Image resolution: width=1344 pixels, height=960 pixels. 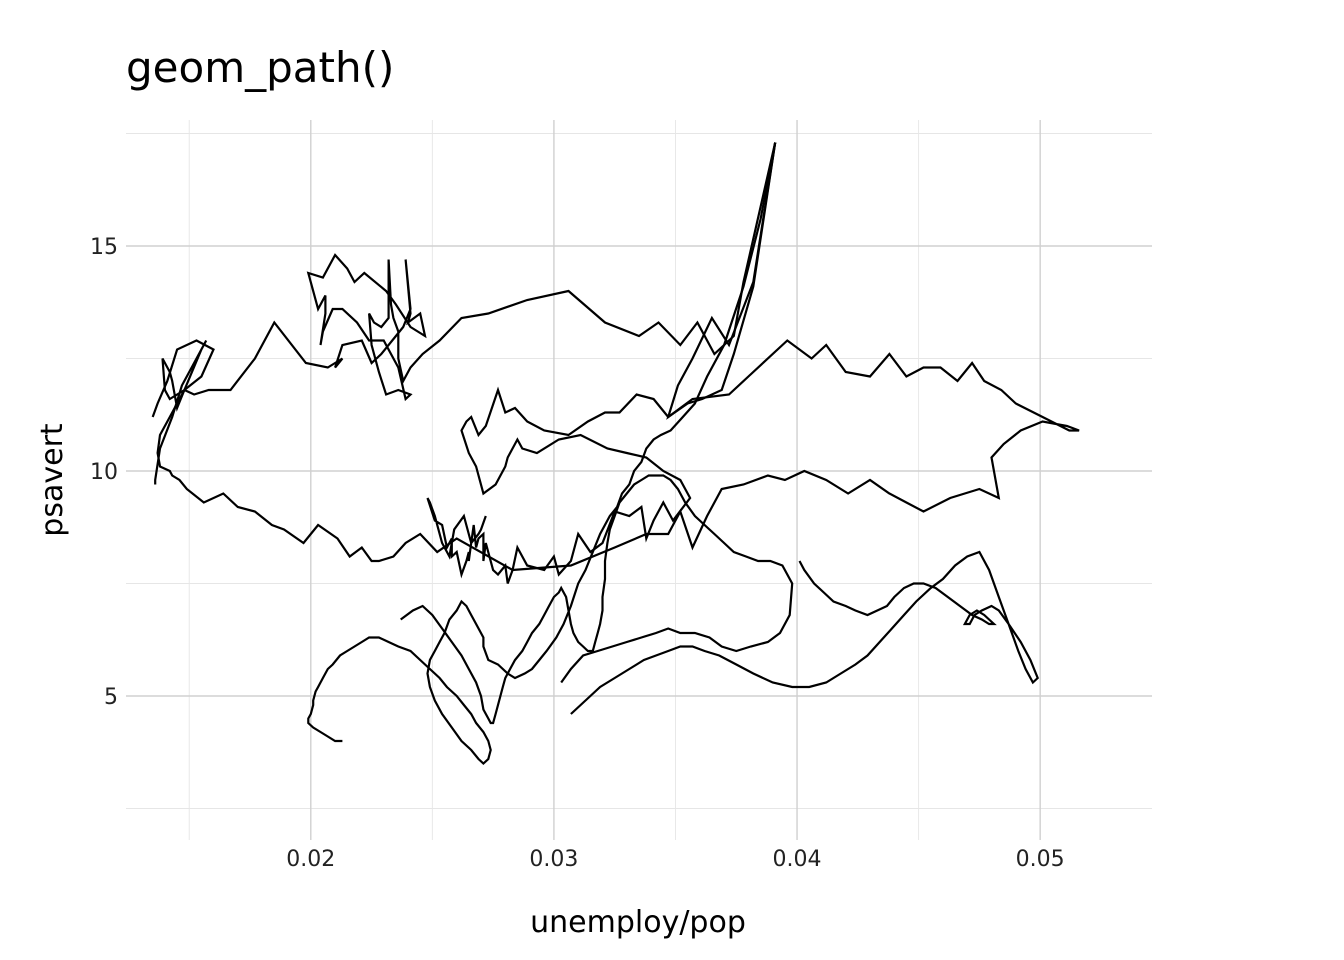 I want to click on x-axis-title: unemploy/pop, so click(x=638, y=922).